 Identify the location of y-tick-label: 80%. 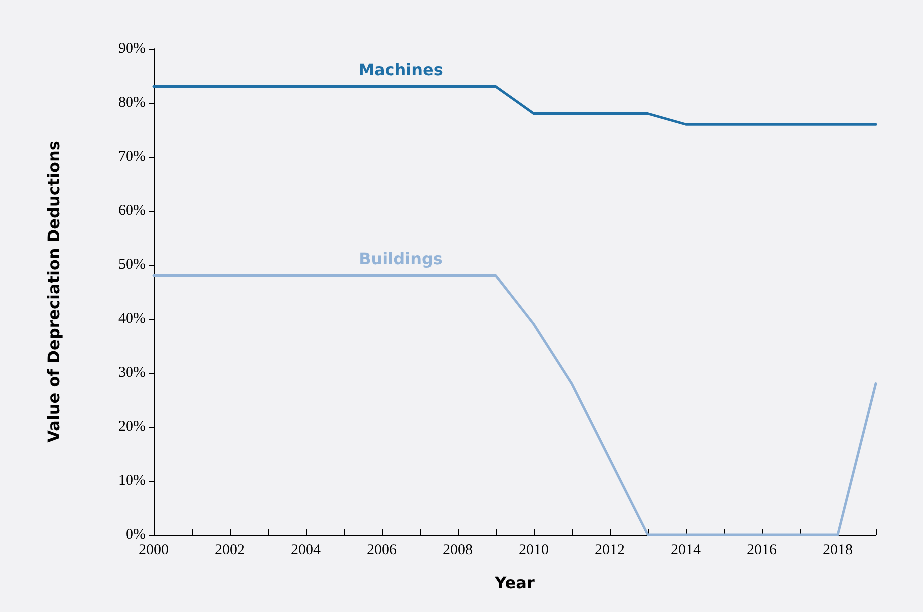
(132, 103).